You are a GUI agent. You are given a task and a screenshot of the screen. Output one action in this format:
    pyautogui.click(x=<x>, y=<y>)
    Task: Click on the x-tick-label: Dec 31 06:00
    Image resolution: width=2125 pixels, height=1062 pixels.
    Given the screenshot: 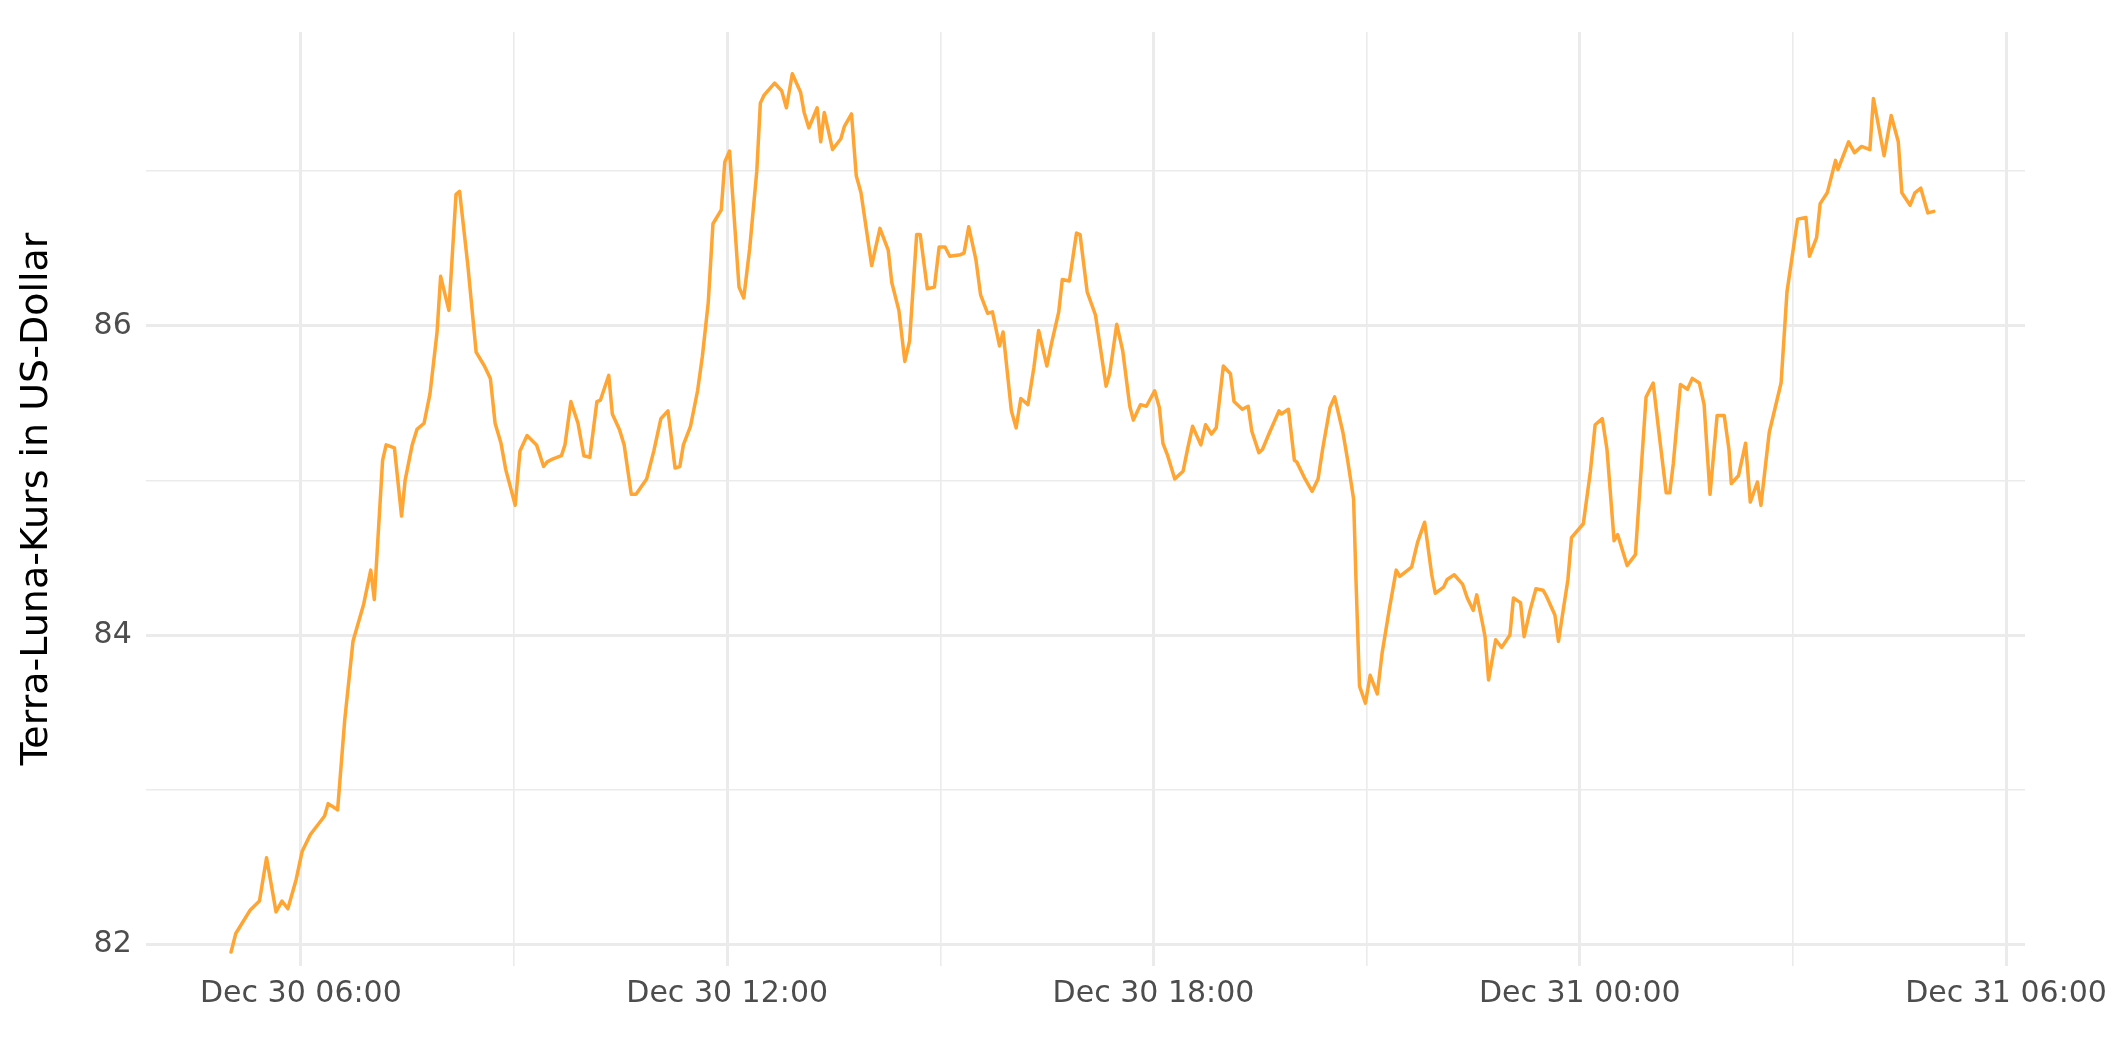 What is the action you would take?
    pyautogui.click(x=2006, y=991)
    